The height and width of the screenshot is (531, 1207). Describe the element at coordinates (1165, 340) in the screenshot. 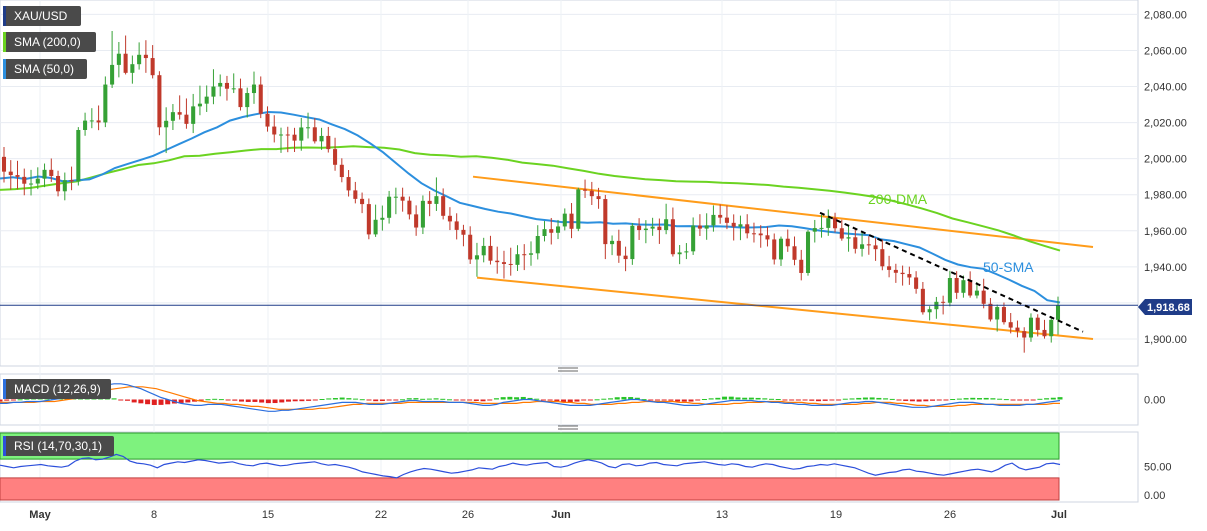

I see `y-tick-label: 1,900.00` at that location.